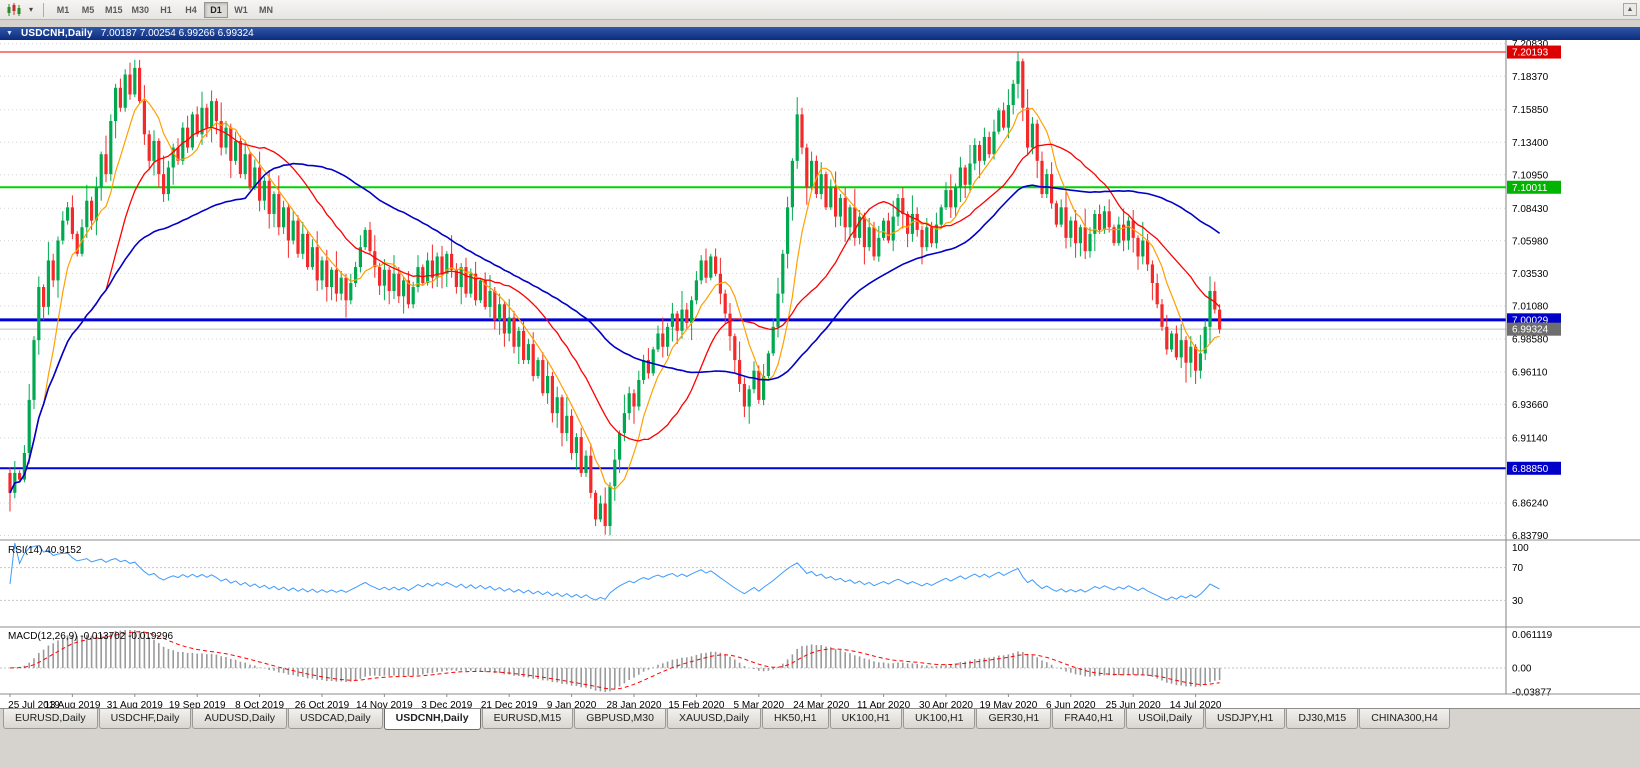 The height and width of the screenshot is (768, 1640). I want to click on timeframe-button-m15: M15, so click(114, 9).